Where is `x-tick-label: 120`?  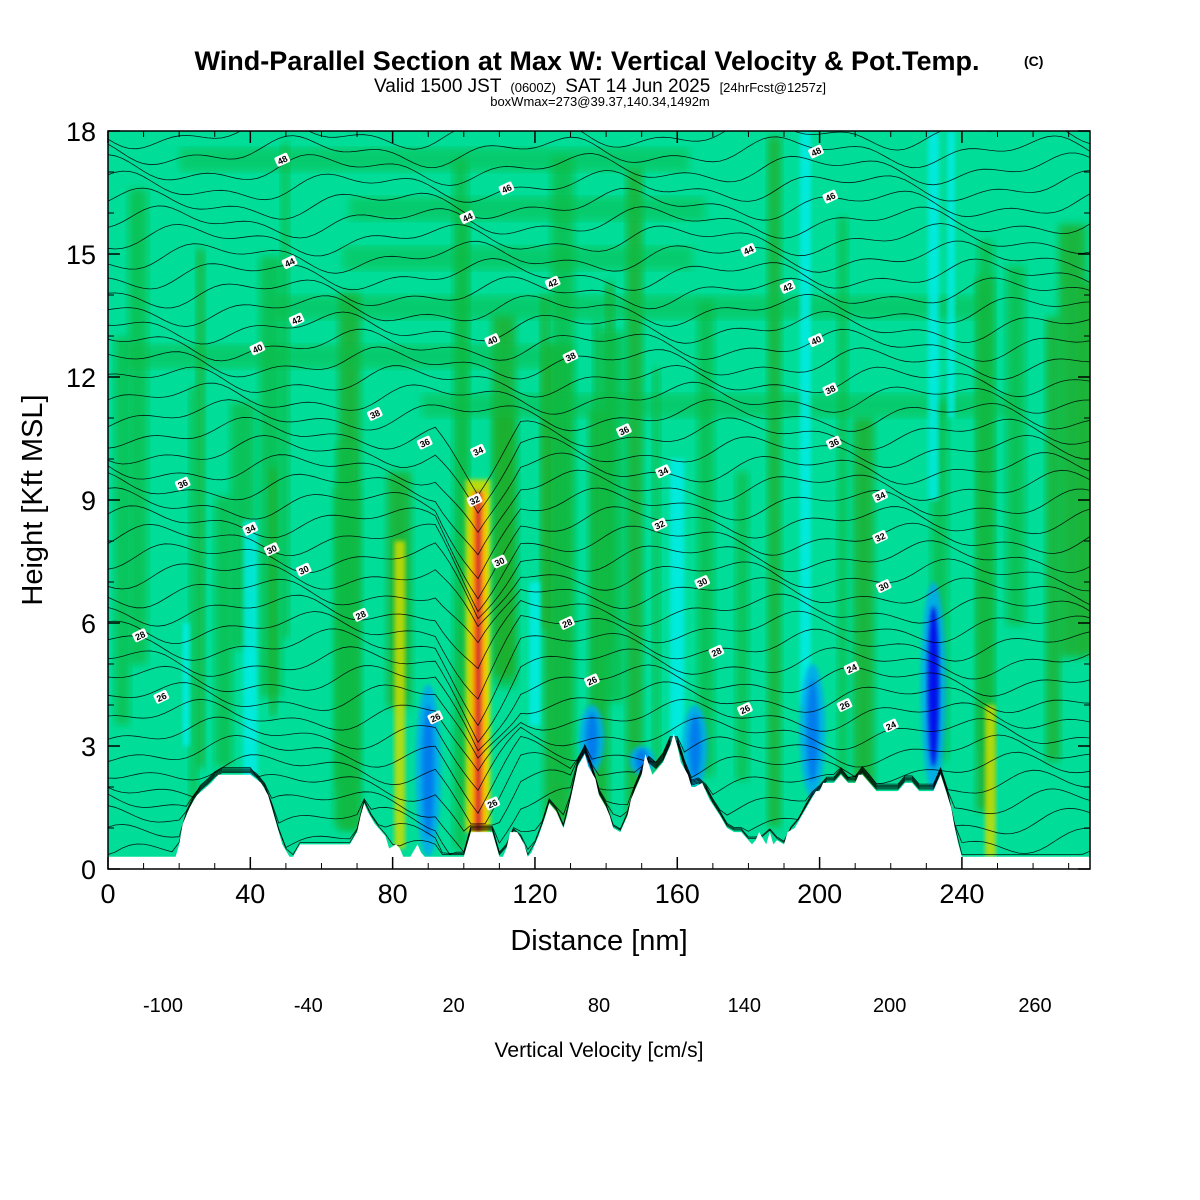 x-tick-label: 120 is located at coordinates (534, 894).